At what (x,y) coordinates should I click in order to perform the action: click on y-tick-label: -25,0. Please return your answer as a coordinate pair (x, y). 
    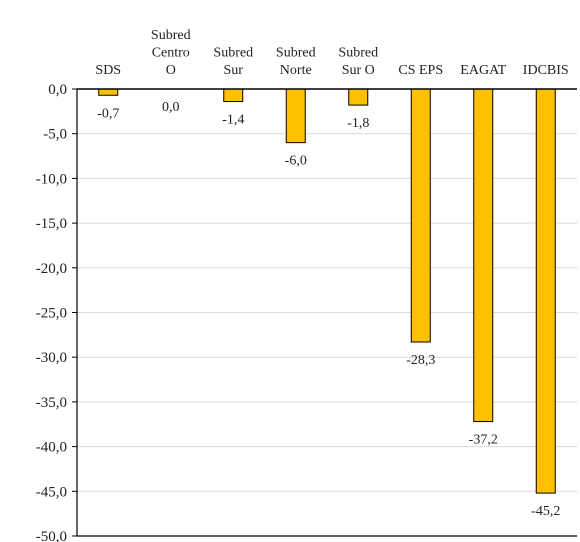
    Looking at the image, I should click on (51, 314).